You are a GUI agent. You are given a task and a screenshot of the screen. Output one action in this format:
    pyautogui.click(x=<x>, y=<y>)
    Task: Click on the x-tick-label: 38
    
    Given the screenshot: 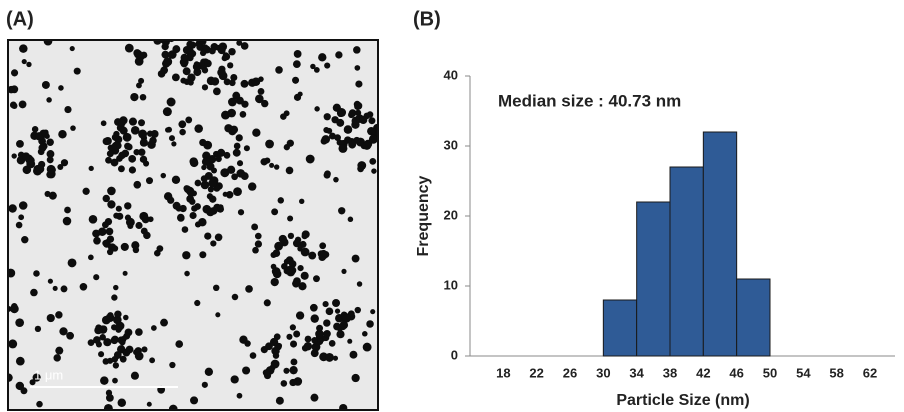 What is the action you would take?
    pyautogui.click(x=670, y=372)
    